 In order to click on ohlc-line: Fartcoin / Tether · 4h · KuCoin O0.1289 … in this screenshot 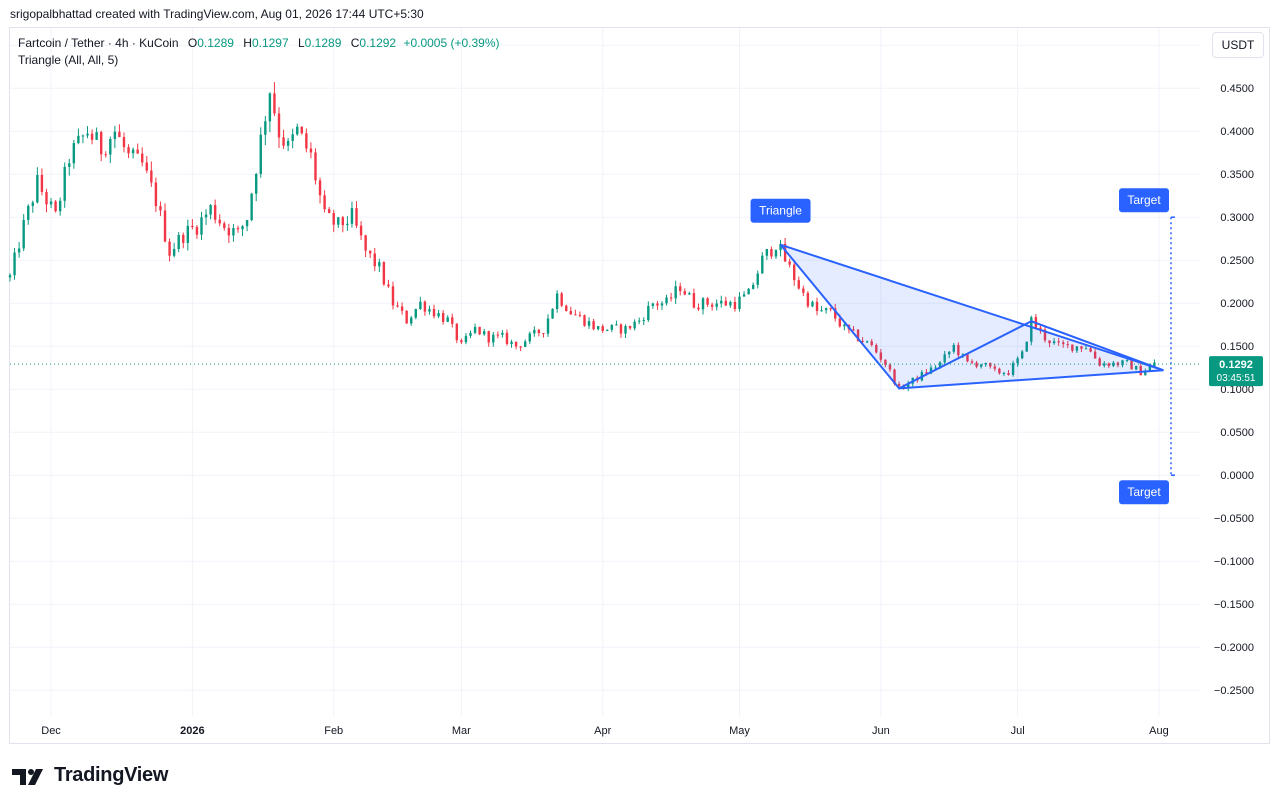, I will do `click(259, 43)`.